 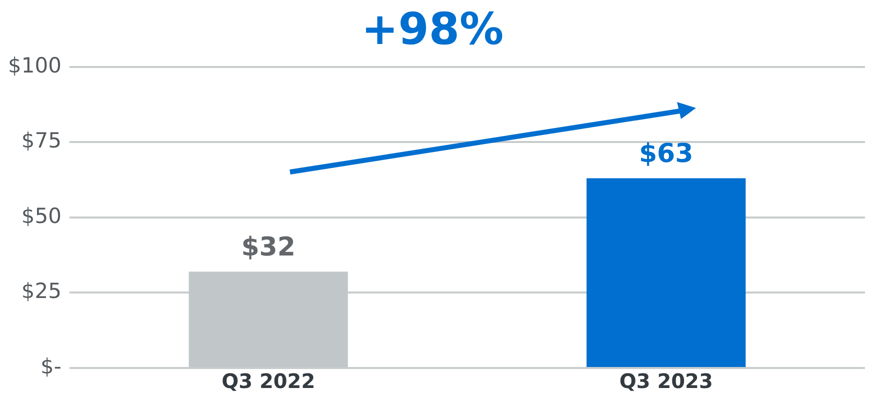 I want to click on chart-title: +98%, so click(x=432, y=29).